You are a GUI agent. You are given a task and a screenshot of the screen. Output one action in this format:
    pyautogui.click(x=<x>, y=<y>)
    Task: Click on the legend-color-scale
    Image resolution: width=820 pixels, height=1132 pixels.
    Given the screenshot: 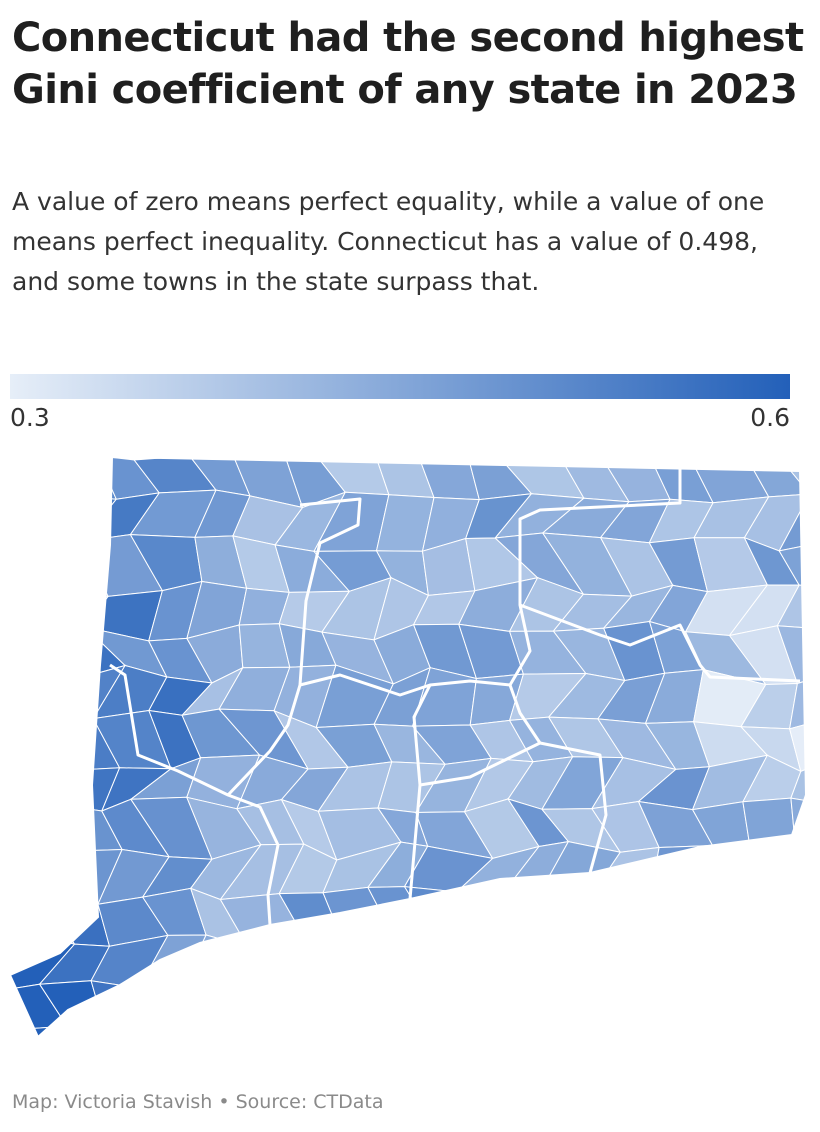 What is the action you would take?
    pyautogui.click(x=400, y=386)
    